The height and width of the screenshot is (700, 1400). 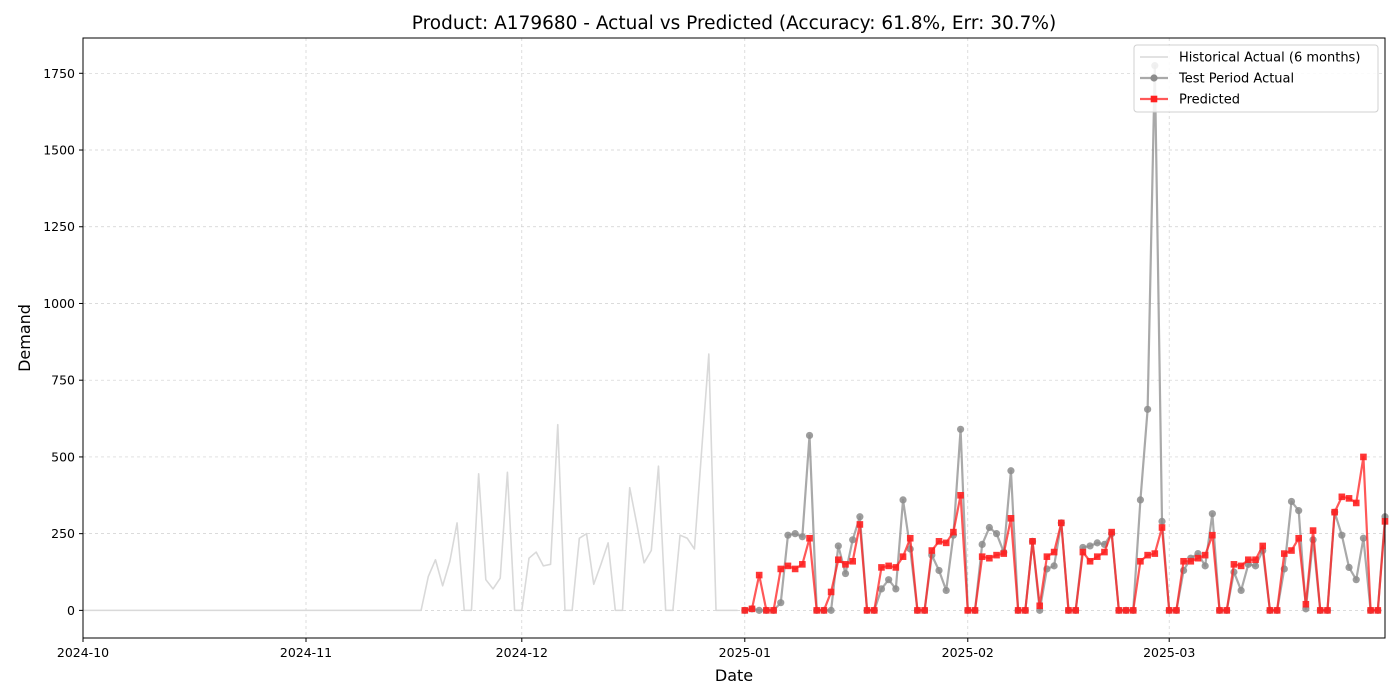 I want to click on y-tick-label: 250, so click(x=63, y=533).